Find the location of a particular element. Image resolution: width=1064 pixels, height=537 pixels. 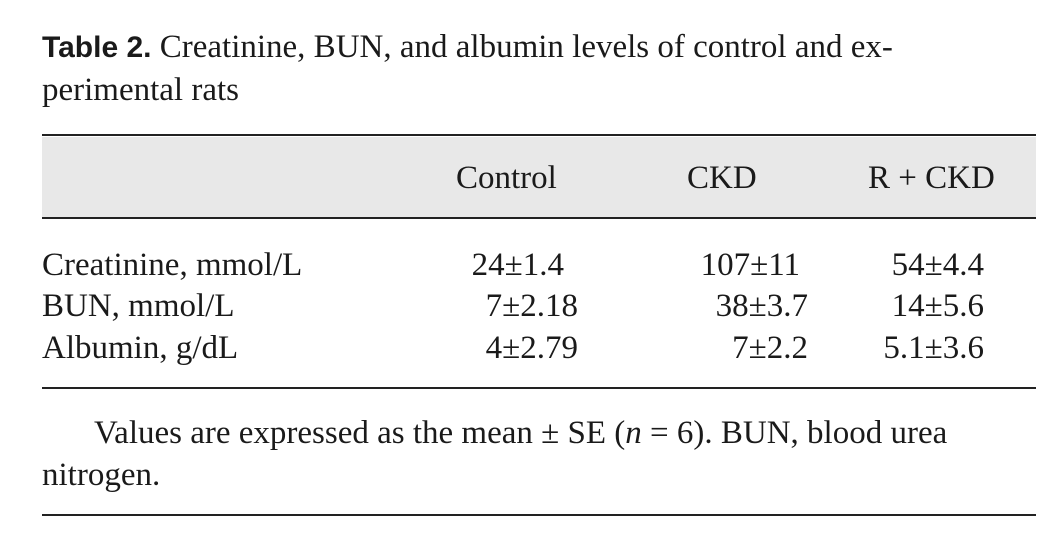

top-rule is located at coordinates (539, 135).